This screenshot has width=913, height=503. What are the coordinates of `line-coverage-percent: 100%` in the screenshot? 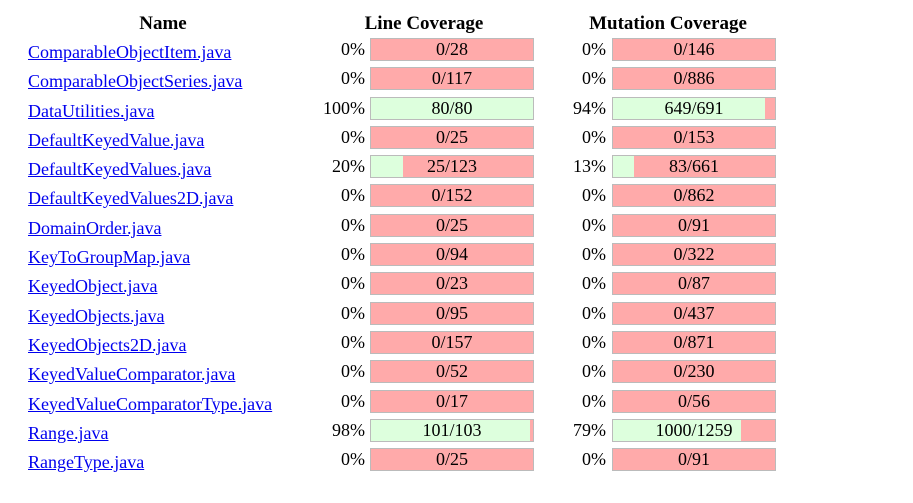 It's located at (344, 107).